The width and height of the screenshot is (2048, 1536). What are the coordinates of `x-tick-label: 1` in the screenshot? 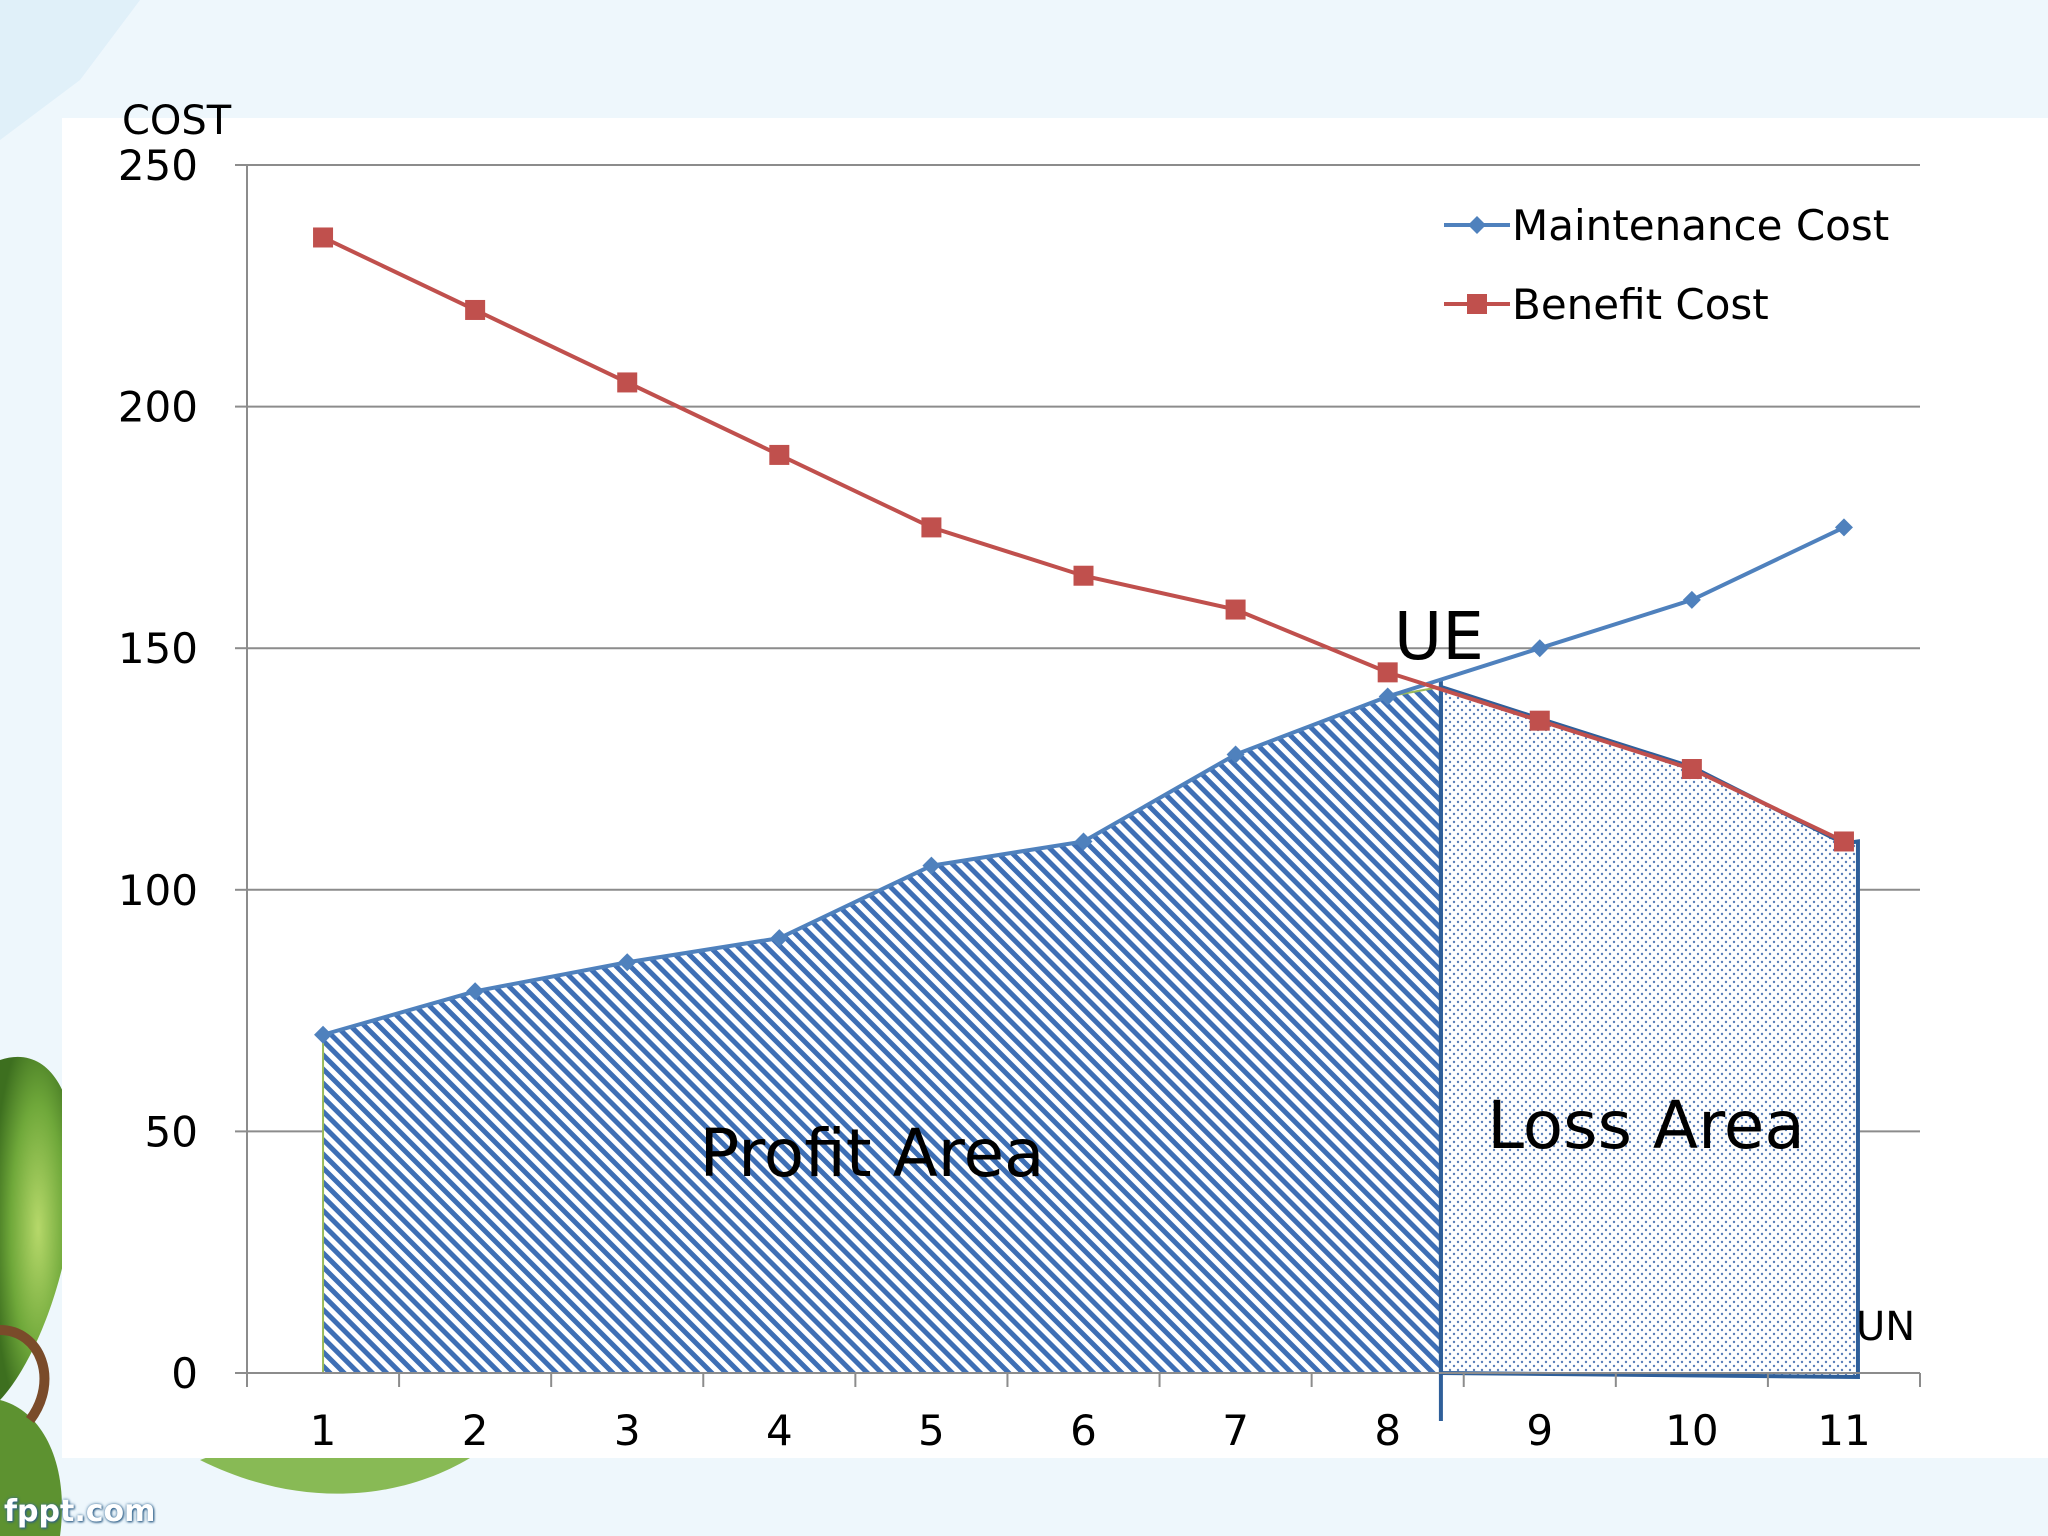 It's located at (323, 1430).